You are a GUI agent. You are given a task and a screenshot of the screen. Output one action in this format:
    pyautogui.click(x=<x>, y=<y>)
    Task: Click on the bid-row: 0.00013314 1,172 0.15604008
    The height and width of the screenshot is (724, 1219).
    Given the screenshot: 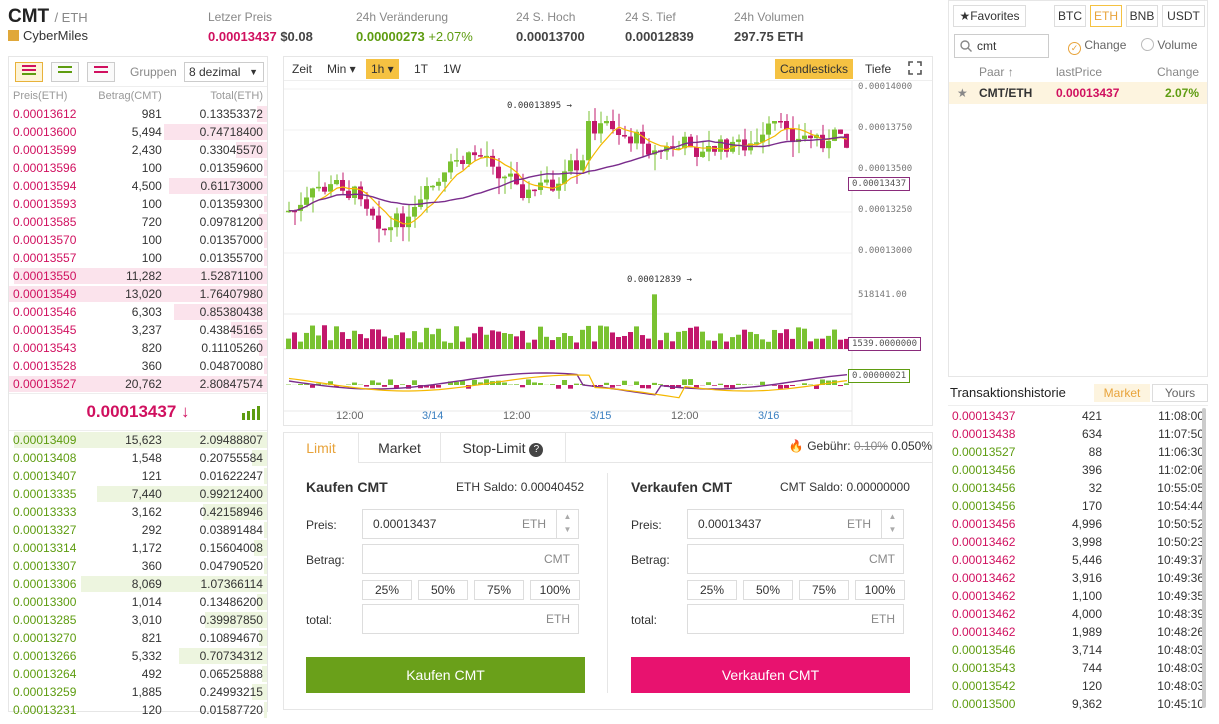 What is the action you would take?
    pyautogui.click(x=138, y=548)
    